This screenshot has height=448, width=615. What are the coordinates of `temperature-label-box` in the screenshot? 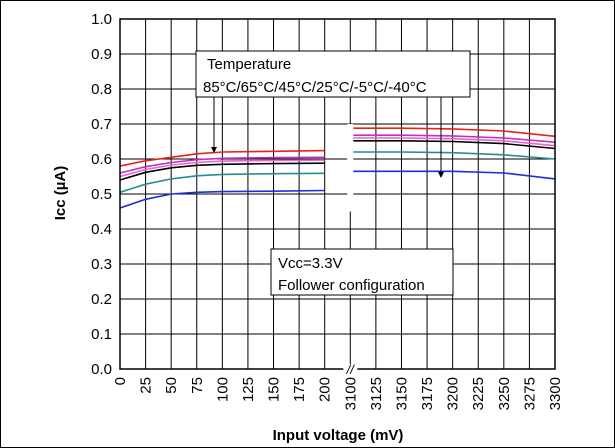 It's located at (333, 74).